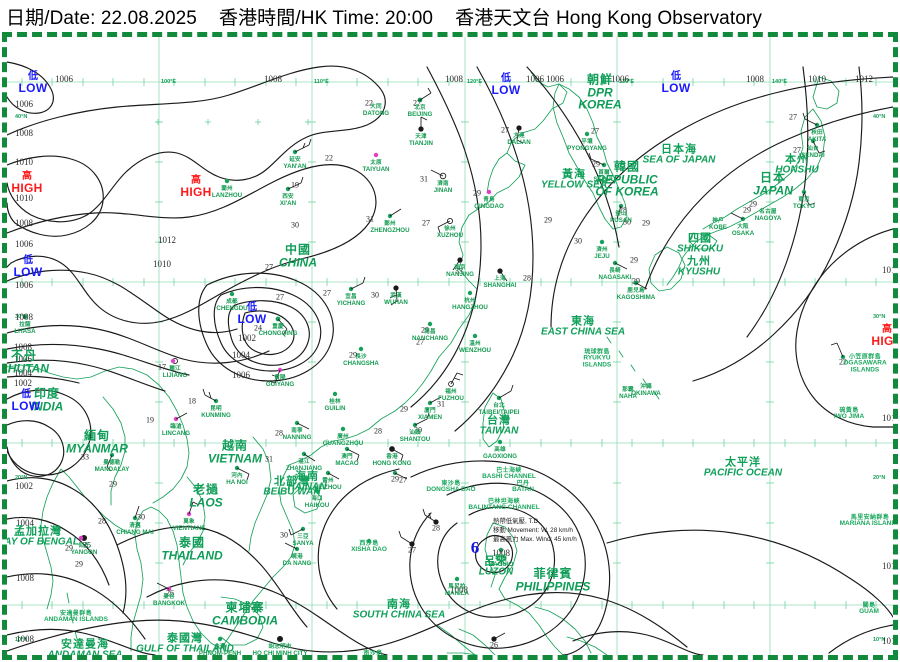  What do you see at coordinates (475, 547) in the screenshot?
I see `tropical-depression-symbol: 6` at bounding box center [475, 547].